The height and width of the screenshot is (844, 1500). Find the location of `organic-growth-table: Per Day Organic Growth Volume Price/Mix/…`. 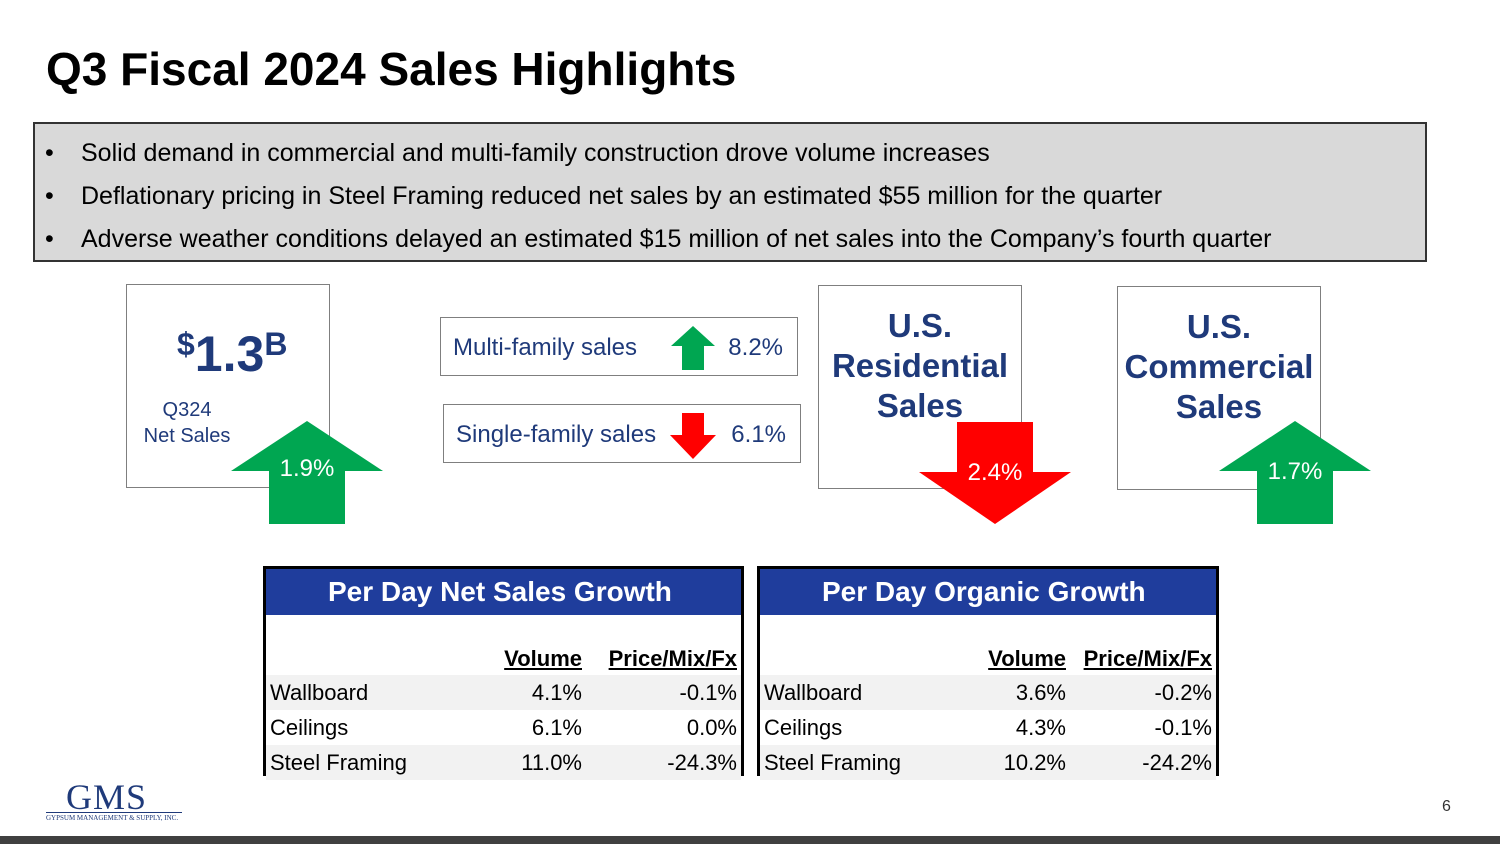

organic-growth-table: Per Day Organic Growth Volume Price/Mix/… is located at coordinates (988, 673).